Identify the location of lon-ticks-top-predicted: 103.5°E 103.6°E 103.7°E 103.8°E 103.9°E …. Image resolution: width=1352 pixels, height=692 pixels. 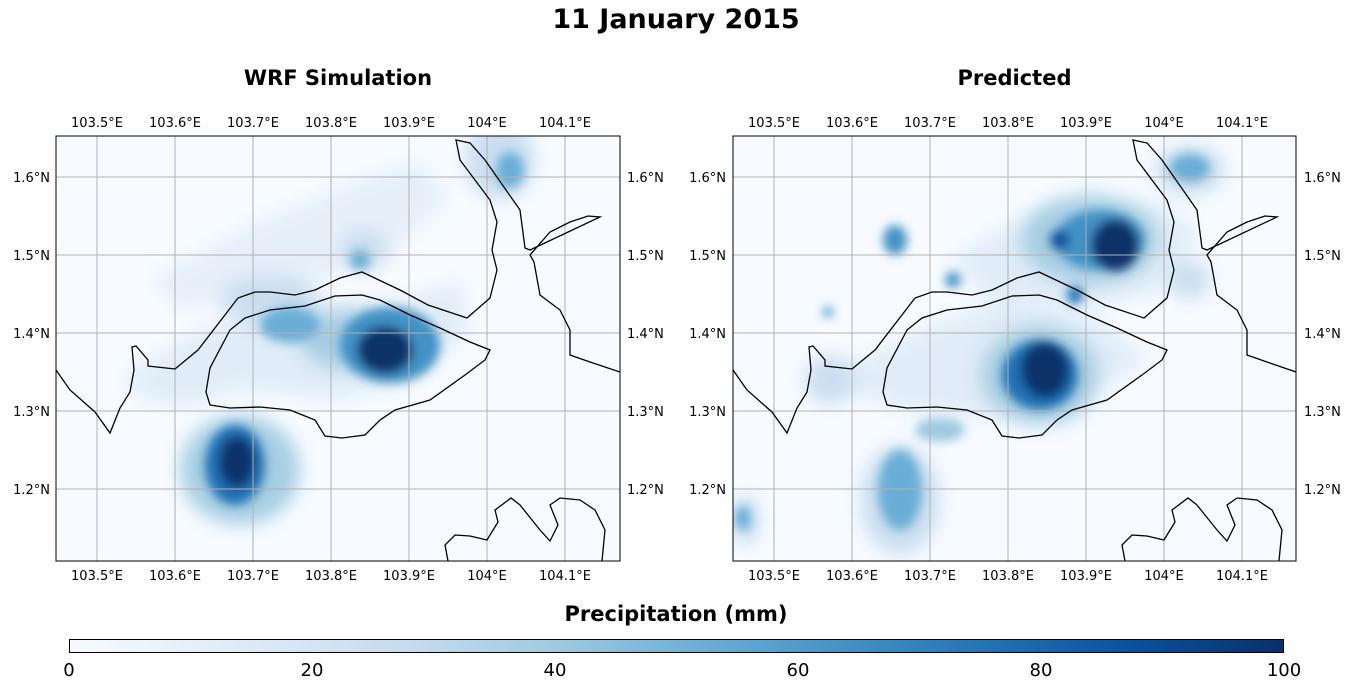
(1008, 123).